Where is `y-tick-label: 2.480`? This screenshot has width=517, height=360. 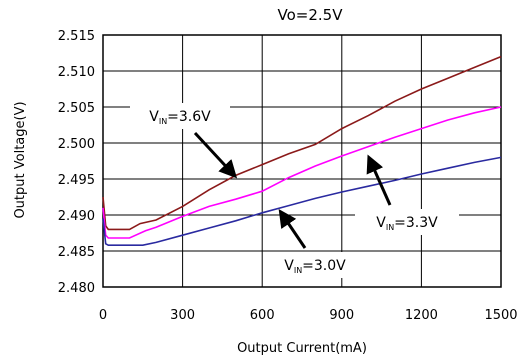
y-tick-label: 2.480 is located at coordinates (76, 288).